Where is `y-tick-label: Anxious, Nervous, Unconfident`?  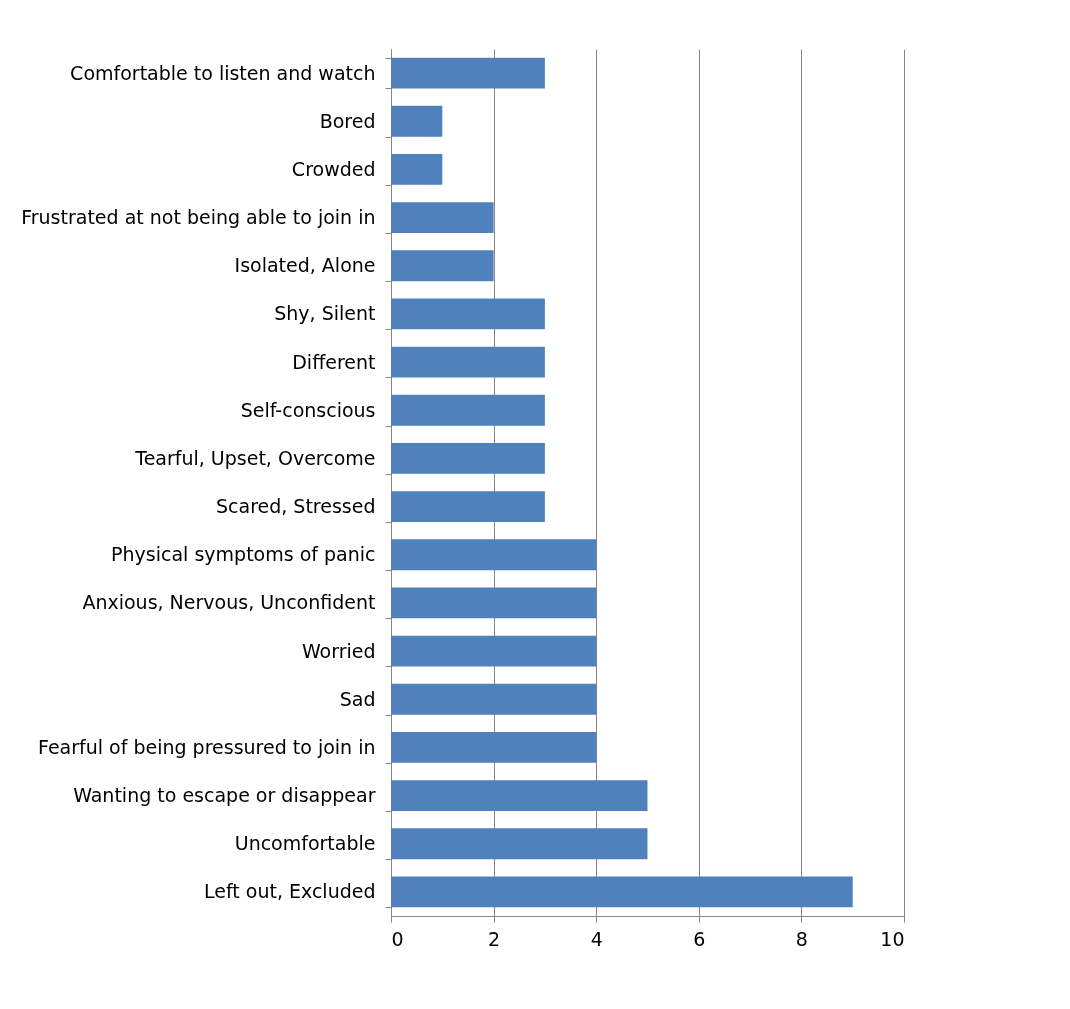 y-tick-label: Anxious, Nervous, Unconfident is located at coordinates (229, 602).